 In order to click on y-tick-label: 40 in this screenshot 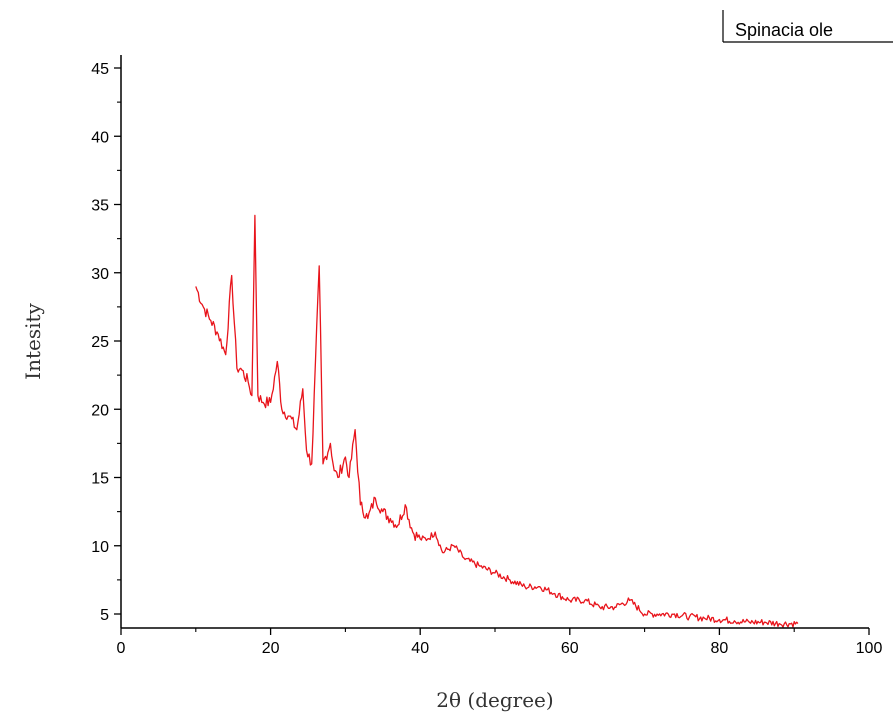, I will do `click(100, 137)`.